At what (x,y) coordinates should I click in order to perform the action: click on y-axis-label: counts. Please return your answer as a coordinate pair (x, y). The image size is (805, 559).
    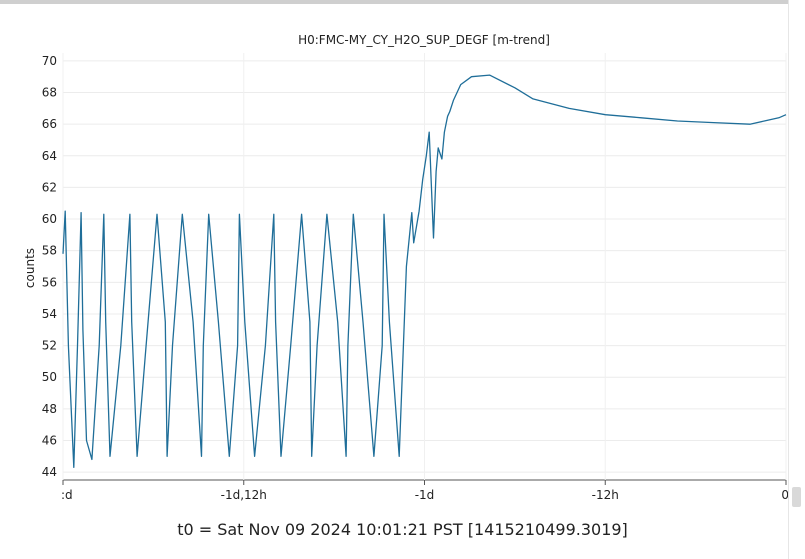
    Looking at the image, I should click on (30, 268).